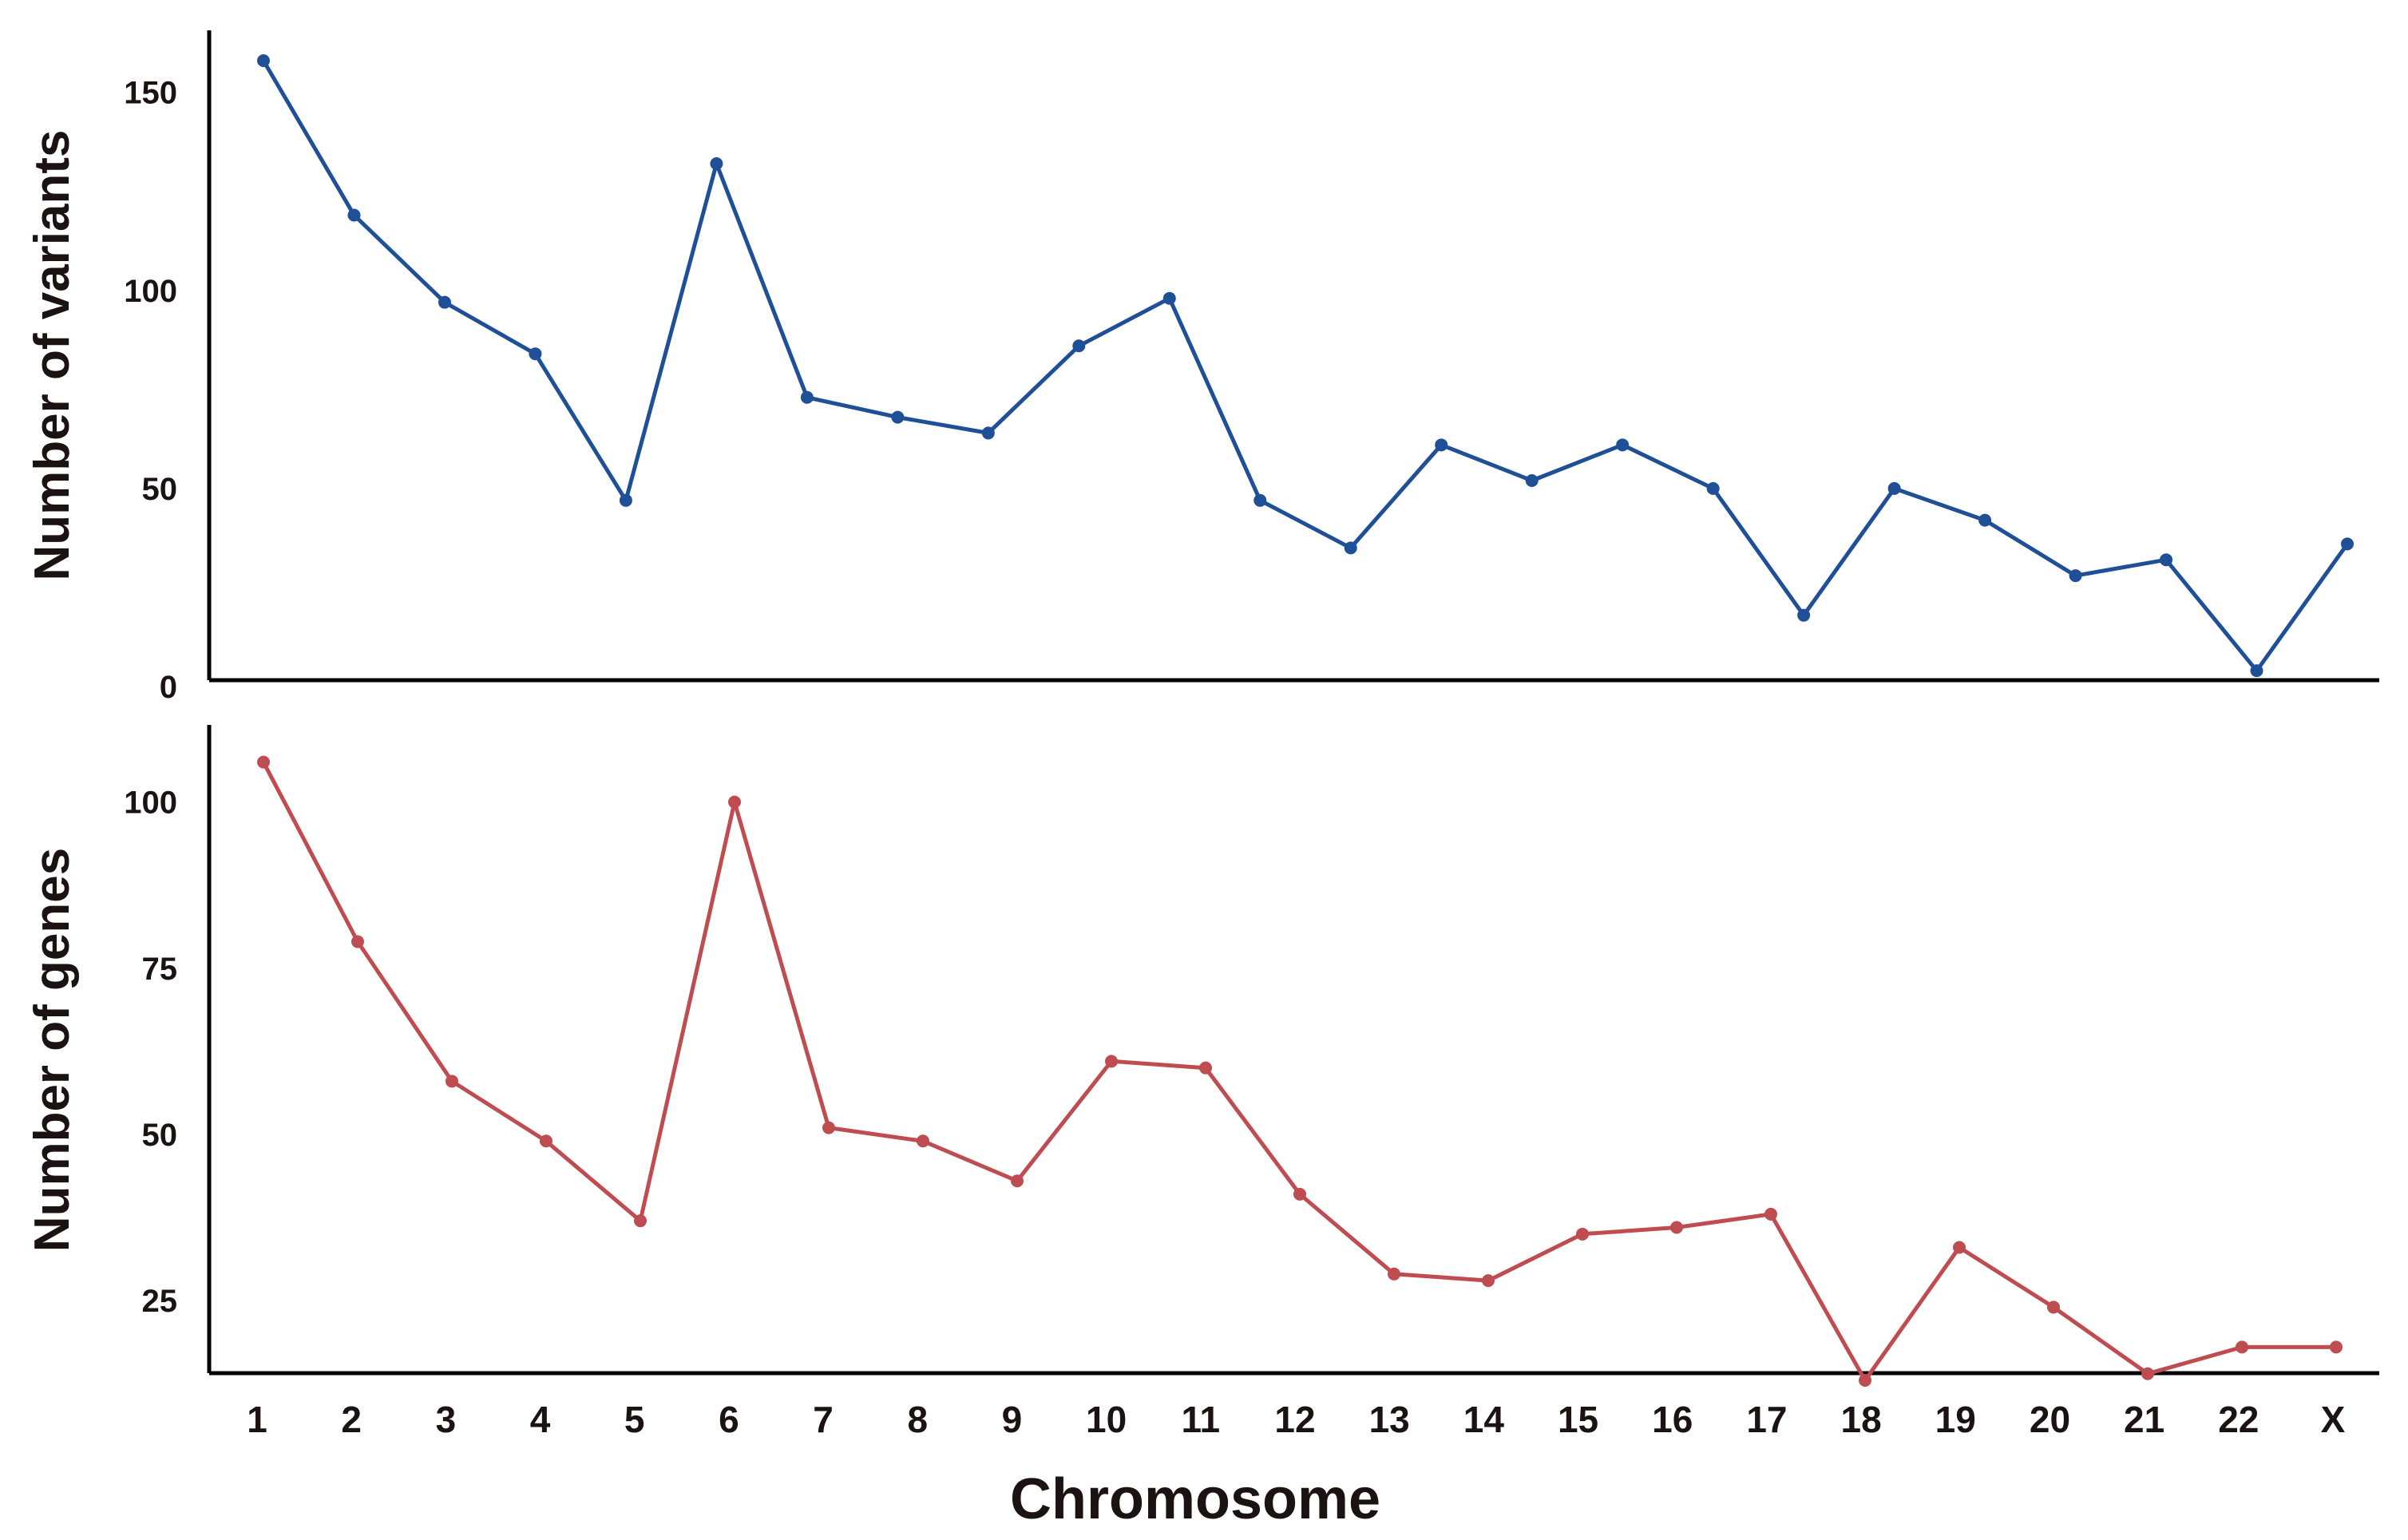 Image resolution: width=2408 pixels, height=1540 pixels. What do you see at coordinates (52, 1050) in the screenshot?
I see `genes-y-axis-title: Number of genes` at bounding box center [52, 1050].